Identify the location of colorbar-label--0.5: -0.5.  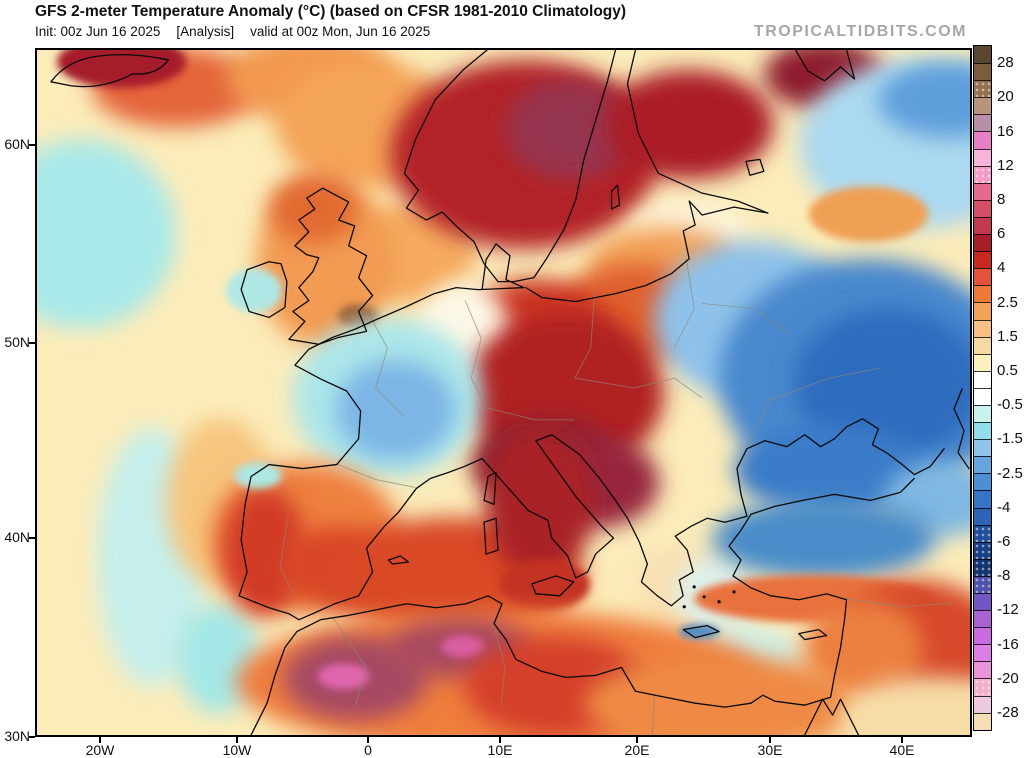
(1010, 405).